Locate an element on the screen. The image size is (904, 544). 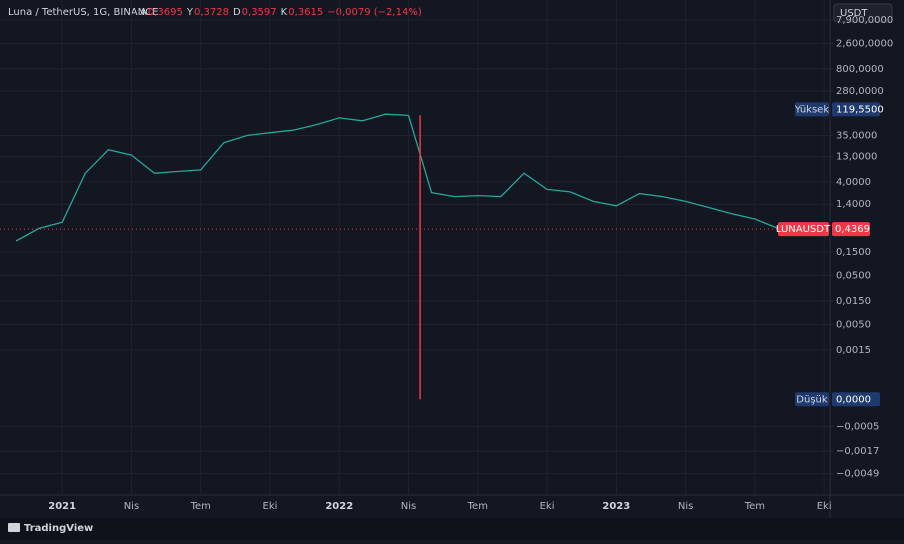
currency-button is located at coordinates (863, 13).